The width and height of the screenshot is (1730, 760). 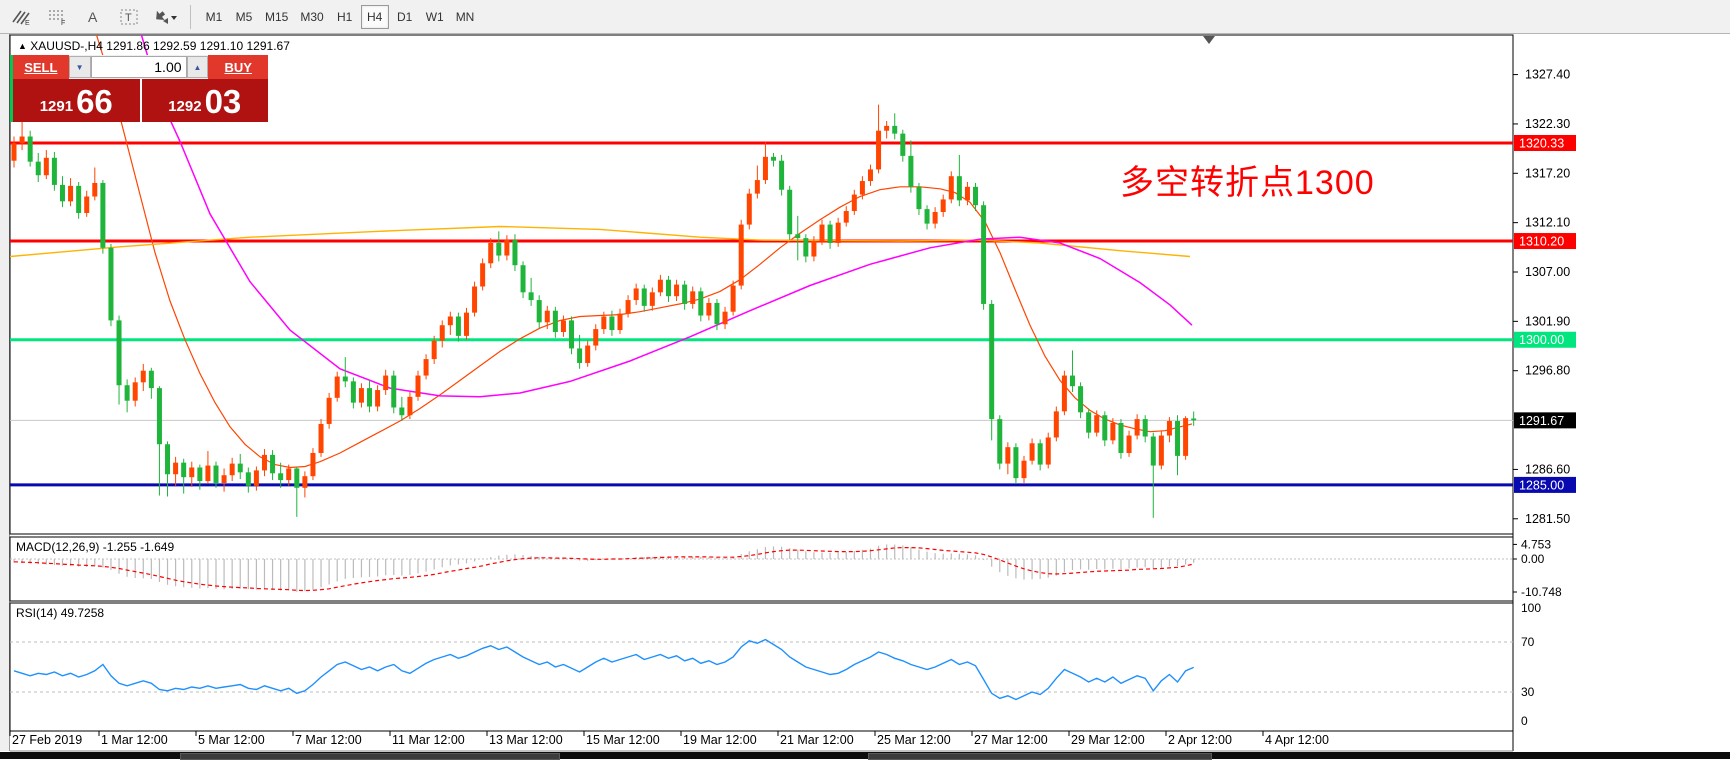 I want to click on rsi-axis-label: 100, so click(x=1531, y=608).